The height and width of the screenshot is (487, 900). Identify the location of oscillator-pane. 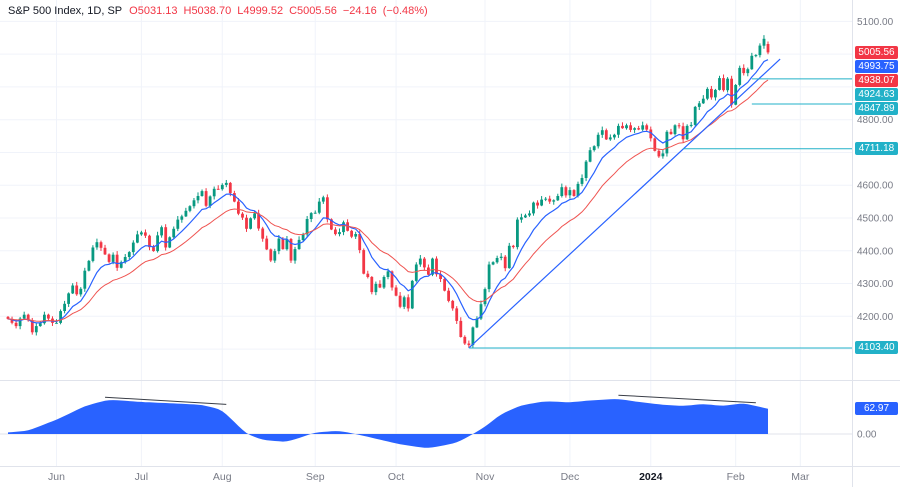
(388, 421).